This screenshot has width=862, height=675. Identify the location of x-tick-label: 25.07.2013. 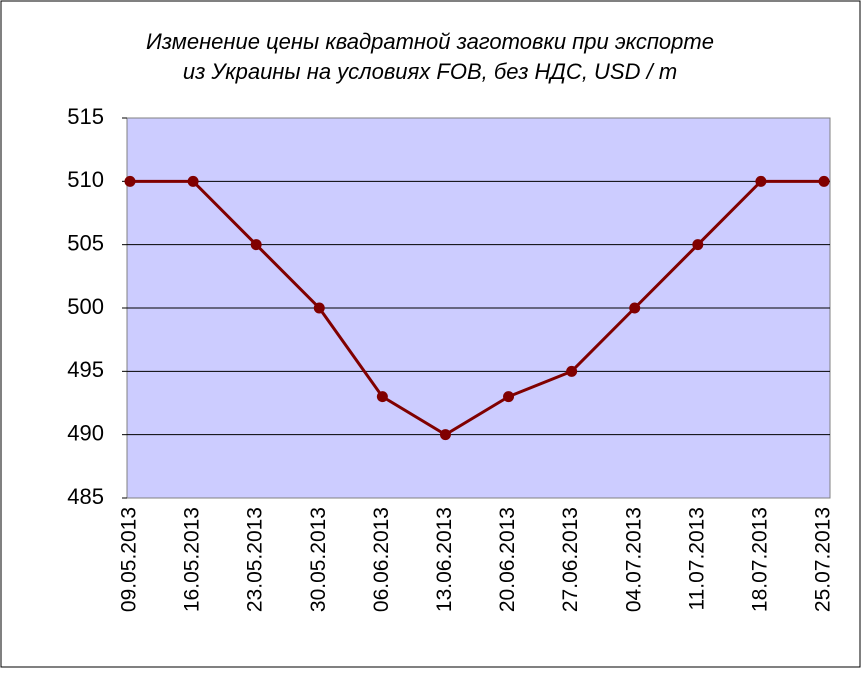
(823, 559).